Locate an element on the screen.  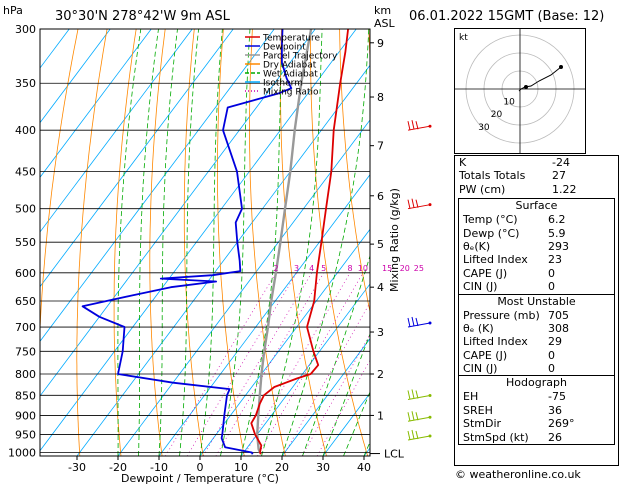
temperature-line is located at coordinates (299, 242).